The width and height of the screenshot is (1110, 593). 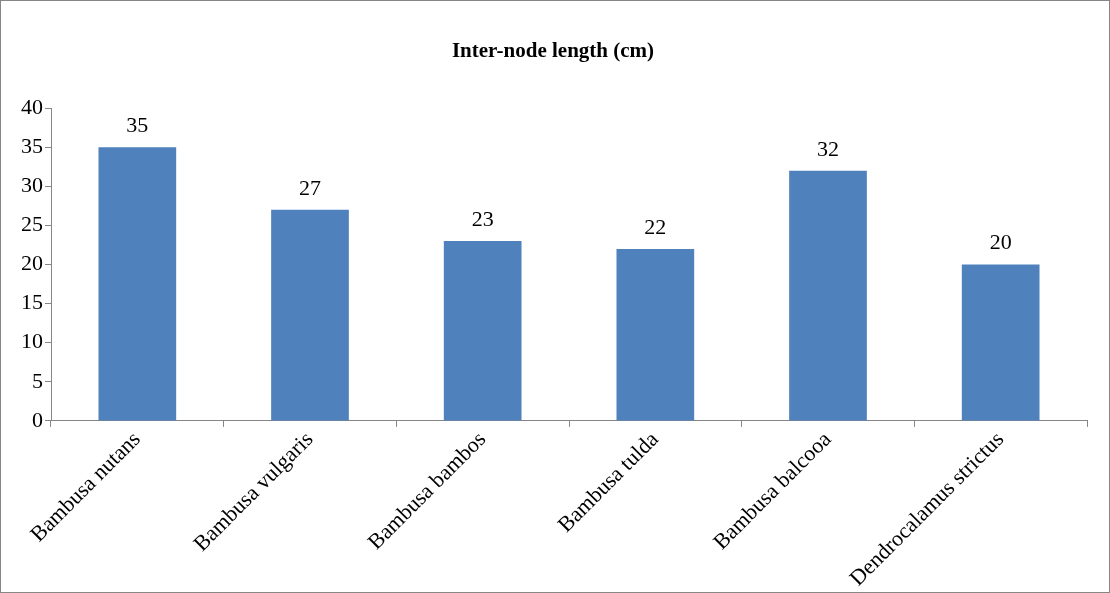 What do you see at coordinates (310, 187) in the screenshot?
I see `data-label: 27` at bounding box center [310, 187].